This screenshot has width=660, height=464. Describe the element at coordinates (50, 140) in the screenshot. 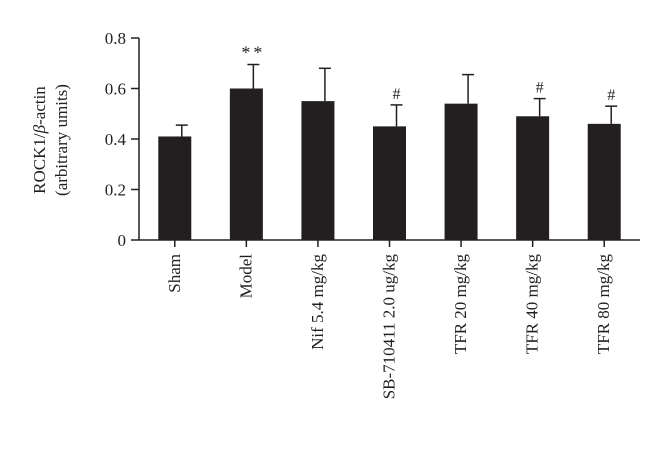

I see `y-axis-title: ROCK1/β-actin (arbitrary umits)` at that location.